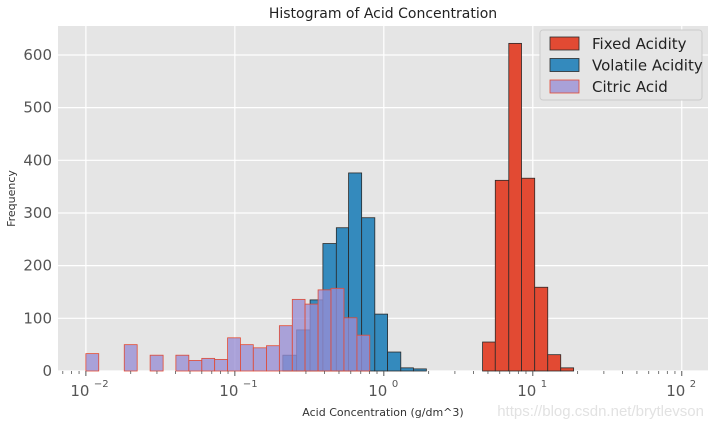 Image resolution: width=712 pixels, height=424 pixels. What do you see at coordinates (250, 384) in the screenshot?
I see `x-tick-exponent: −1` at bounding box center [250, 384].